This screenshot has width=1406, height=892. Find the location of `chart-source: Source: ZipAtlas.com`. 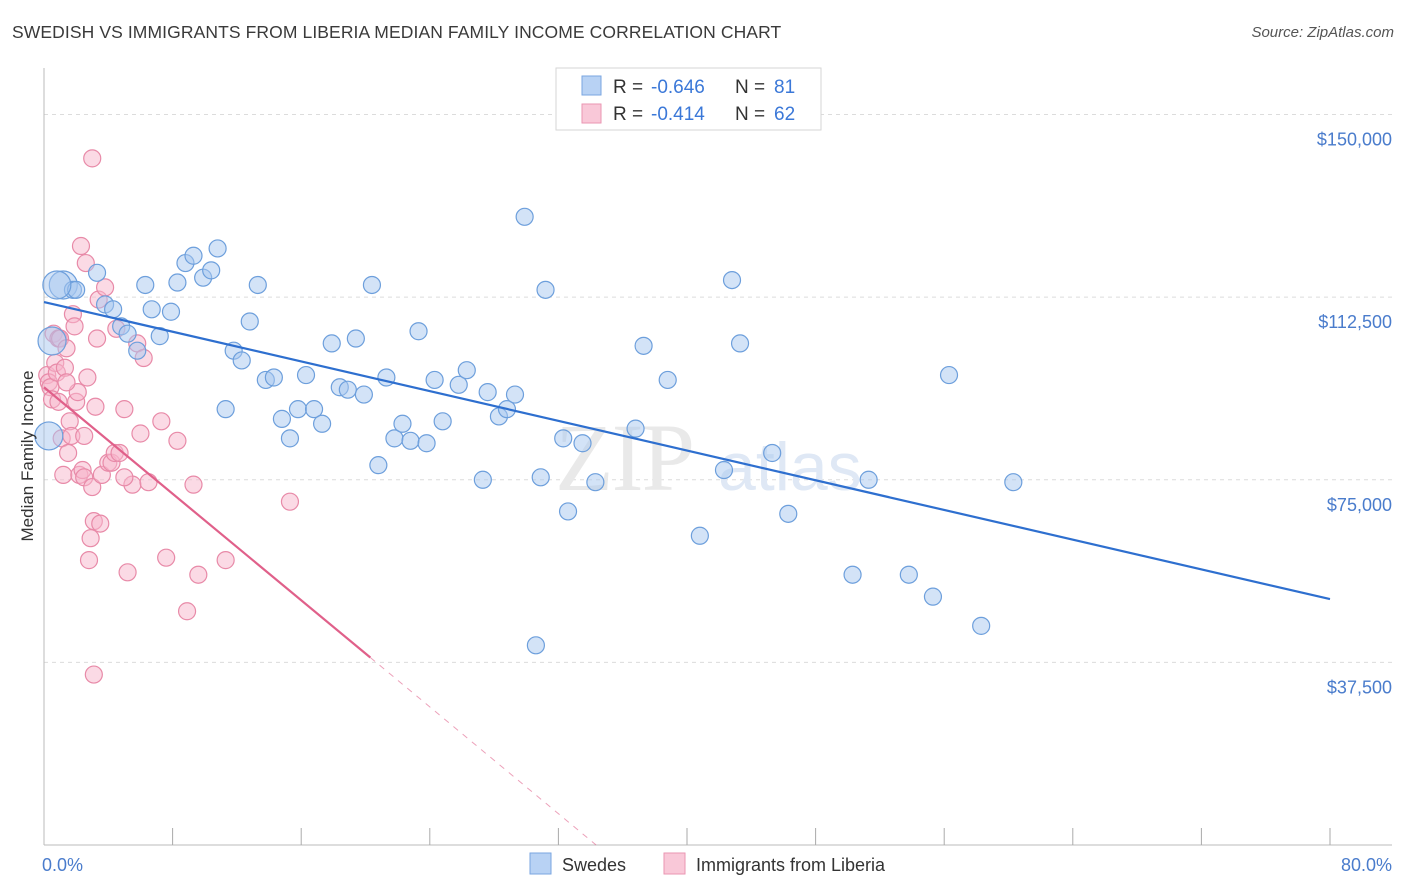

chart-source: Source: ZipAtlas.com is located at coordinates (1322, 32).